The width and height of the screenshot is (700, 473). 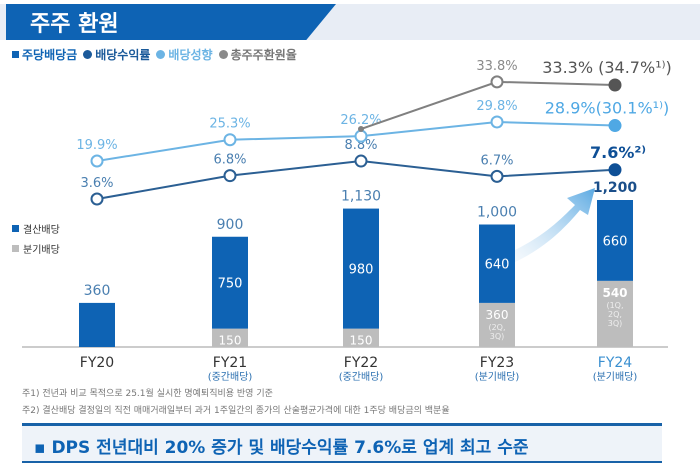 I want to click on page-title: 주주 환원, so click(x=74, y=24).